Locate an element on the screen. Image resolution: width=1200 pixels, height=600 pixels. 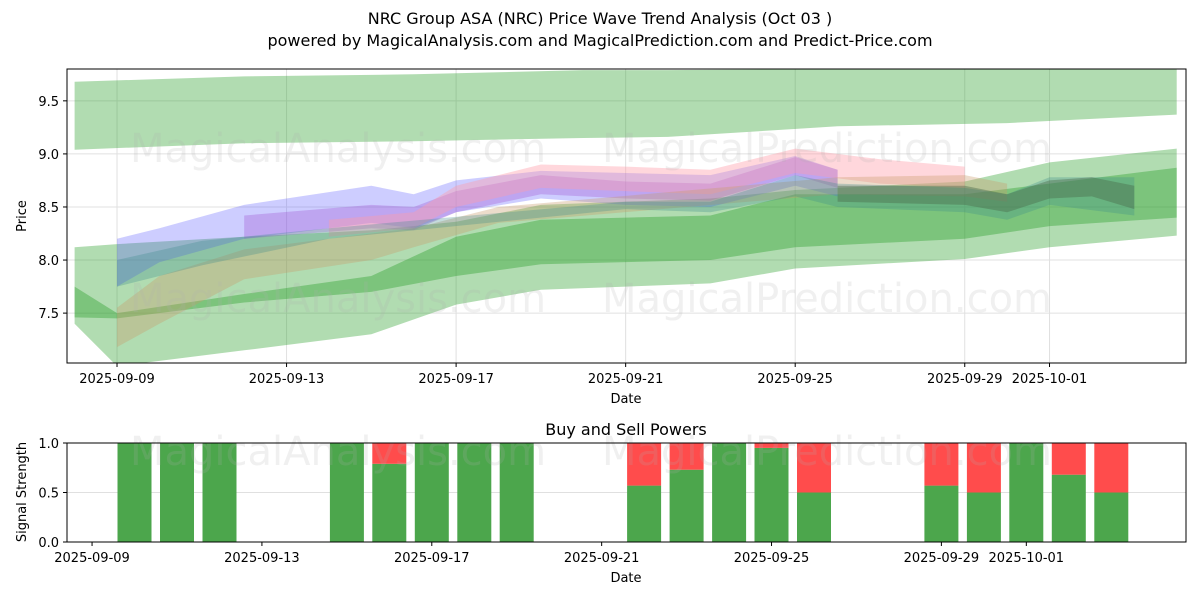
signal-y-axis-label: Signal Strength is located at coordinates (22, 492).